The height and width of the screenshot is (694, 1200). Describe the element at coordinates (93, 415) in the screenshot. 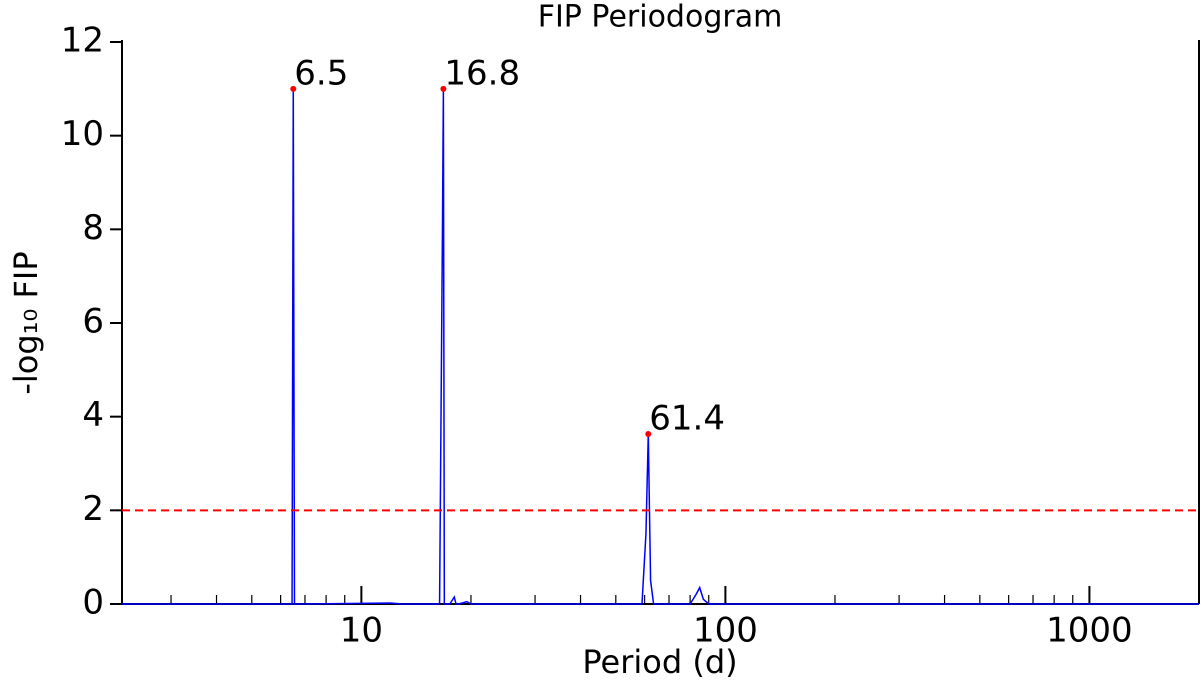

I see `y-tick-label: 4` at that location.